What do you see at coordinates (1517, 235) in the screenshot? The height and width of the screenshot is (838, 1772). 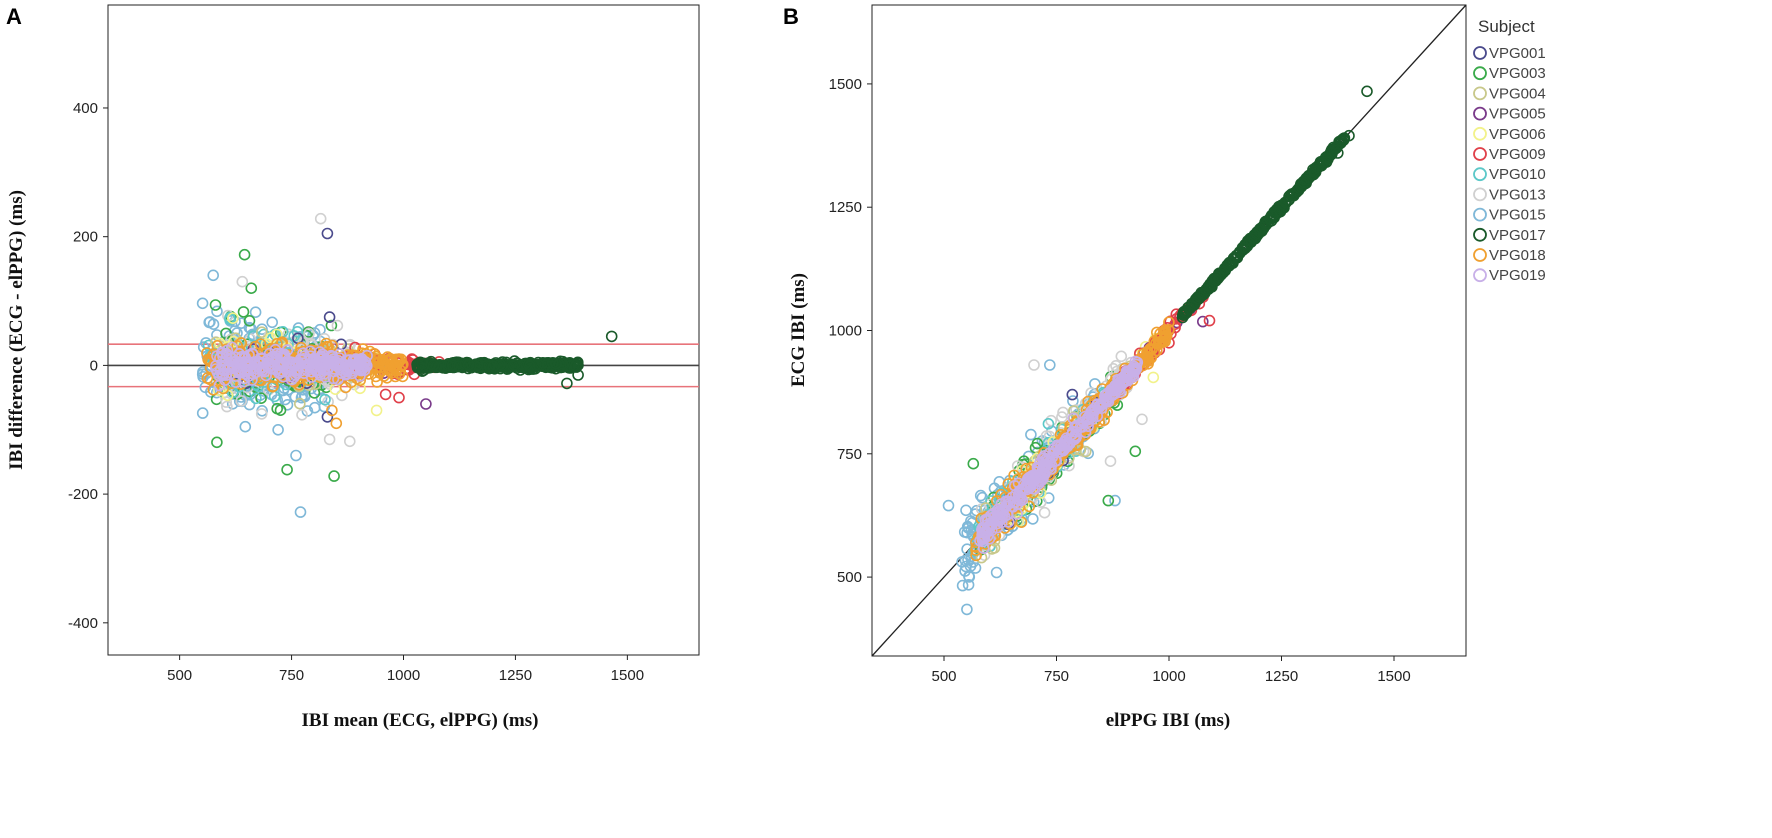 I see `legend-label: VPG017` at bounding box center [1517, 235].